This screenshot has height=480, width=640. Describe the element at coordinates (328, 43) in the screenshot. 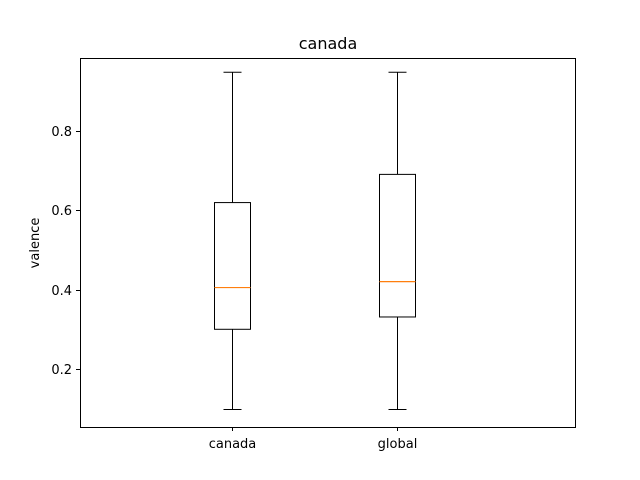

I see `chart-title: canada` at that location.